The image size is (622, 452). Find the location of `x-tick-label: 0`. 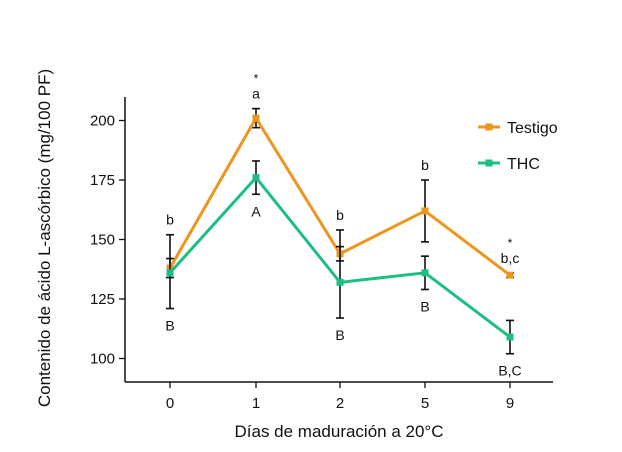

x-tick-label: 0 is located at coordinates (170, 403).